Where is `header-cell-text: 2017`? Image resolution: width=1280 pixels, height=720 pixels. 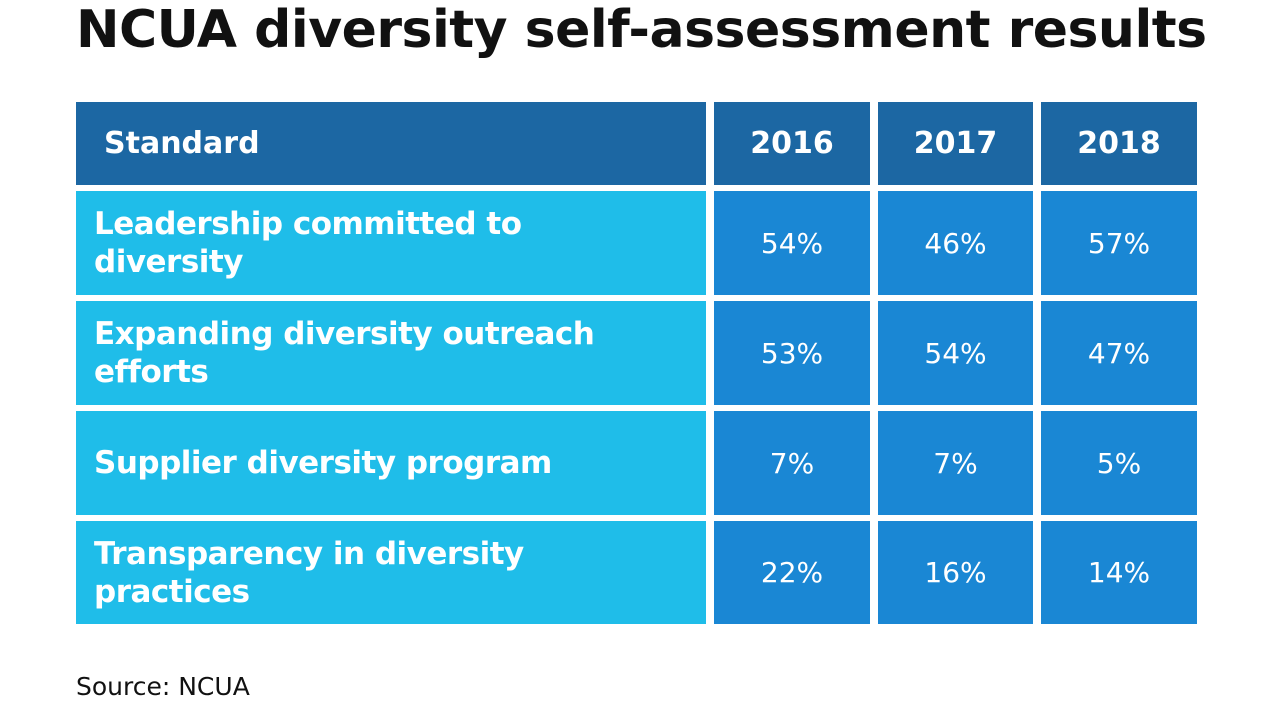
header-cell-text: 2017 is located at coordinates (955, 143).